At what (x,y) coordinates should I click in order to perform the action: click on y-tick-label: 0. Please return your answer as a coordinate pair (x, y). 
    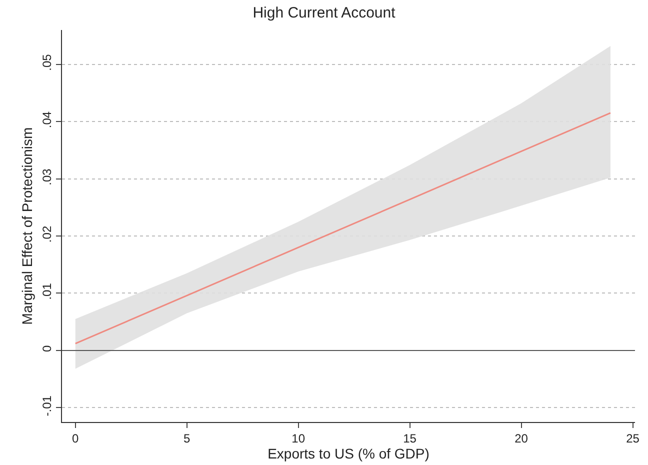
    Looking at the image, I should click on (47, 348).